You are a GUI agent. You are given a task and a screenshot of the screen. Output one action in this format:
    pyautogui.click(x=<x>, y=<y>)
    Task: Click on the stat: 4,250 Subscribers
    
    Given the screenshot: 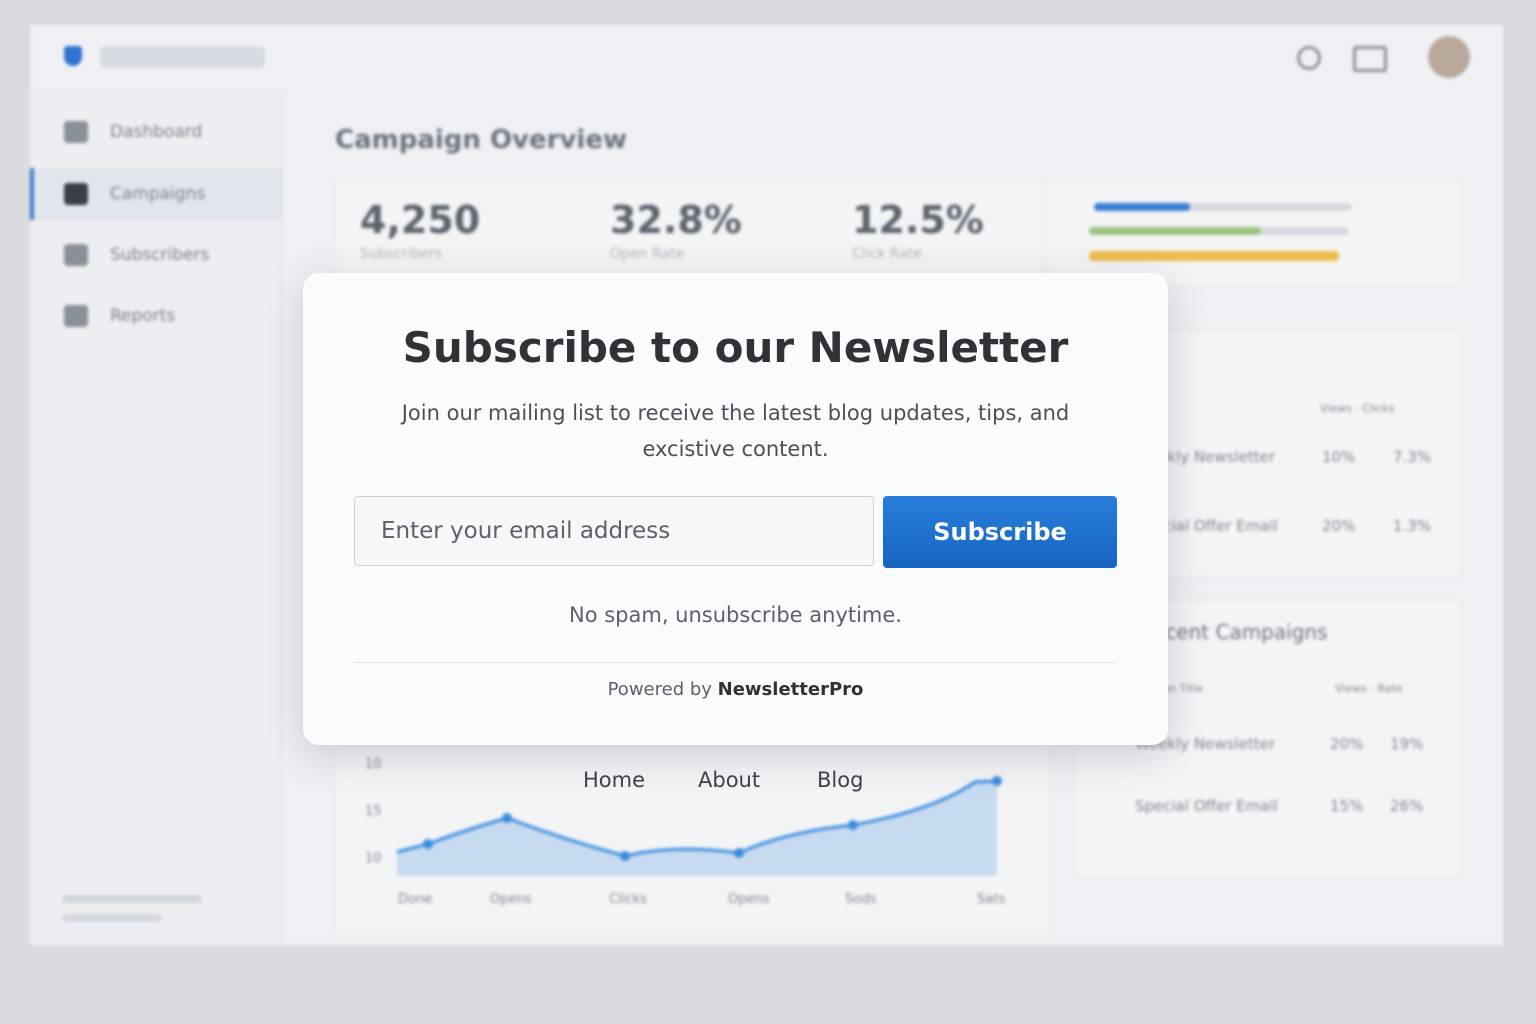 What is the action you would take?
    pyautogui.click(x=420, y=230)
    